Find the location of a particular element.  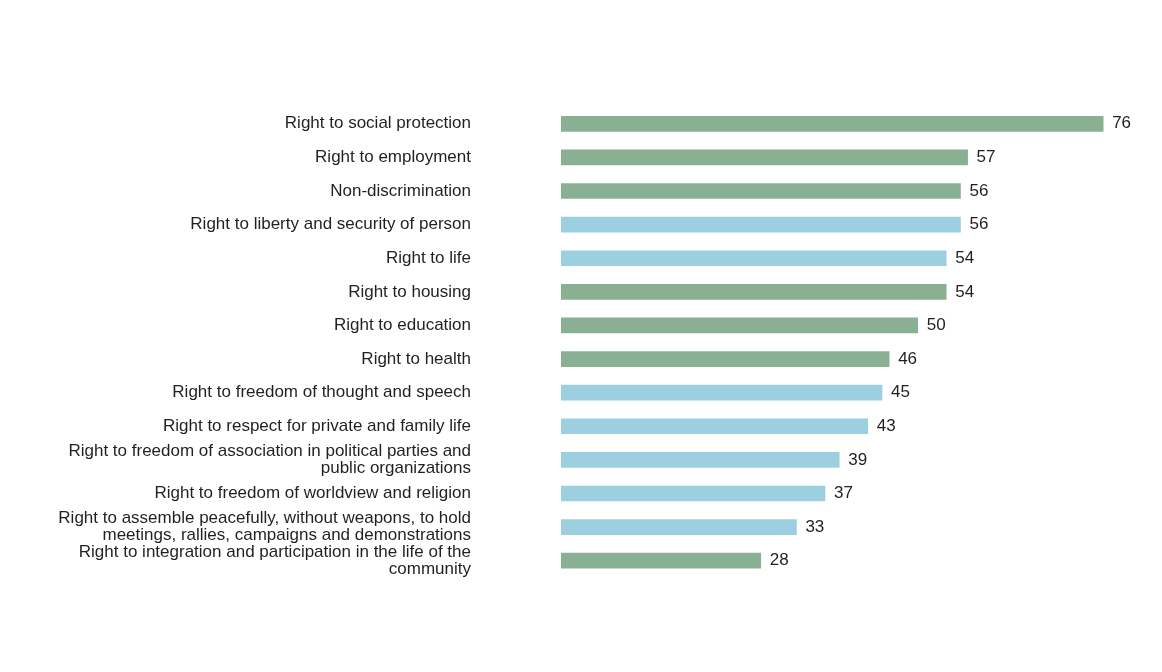

data-label: 43 is located at coordinates (886, 425).